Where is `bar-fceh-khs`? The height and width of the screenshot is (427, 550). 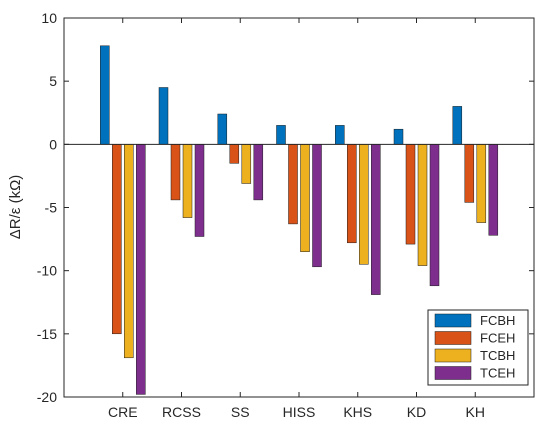
bar-fceh-khs is located at coordinates (352, 194).